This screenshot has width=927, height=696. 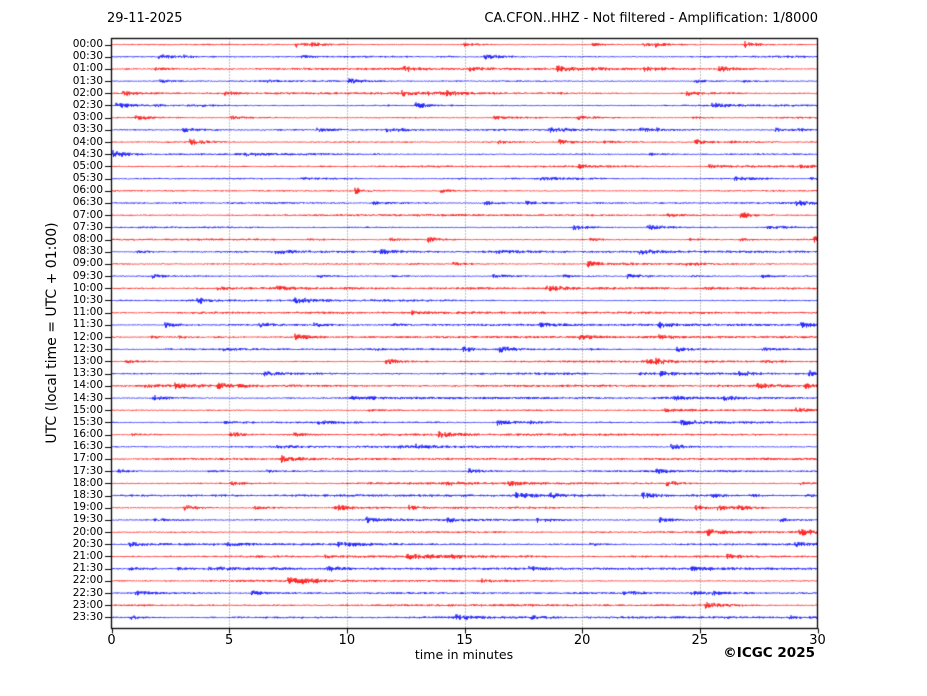 I want to click on y-tick-label: 10:30, so click(x=87, y=299).